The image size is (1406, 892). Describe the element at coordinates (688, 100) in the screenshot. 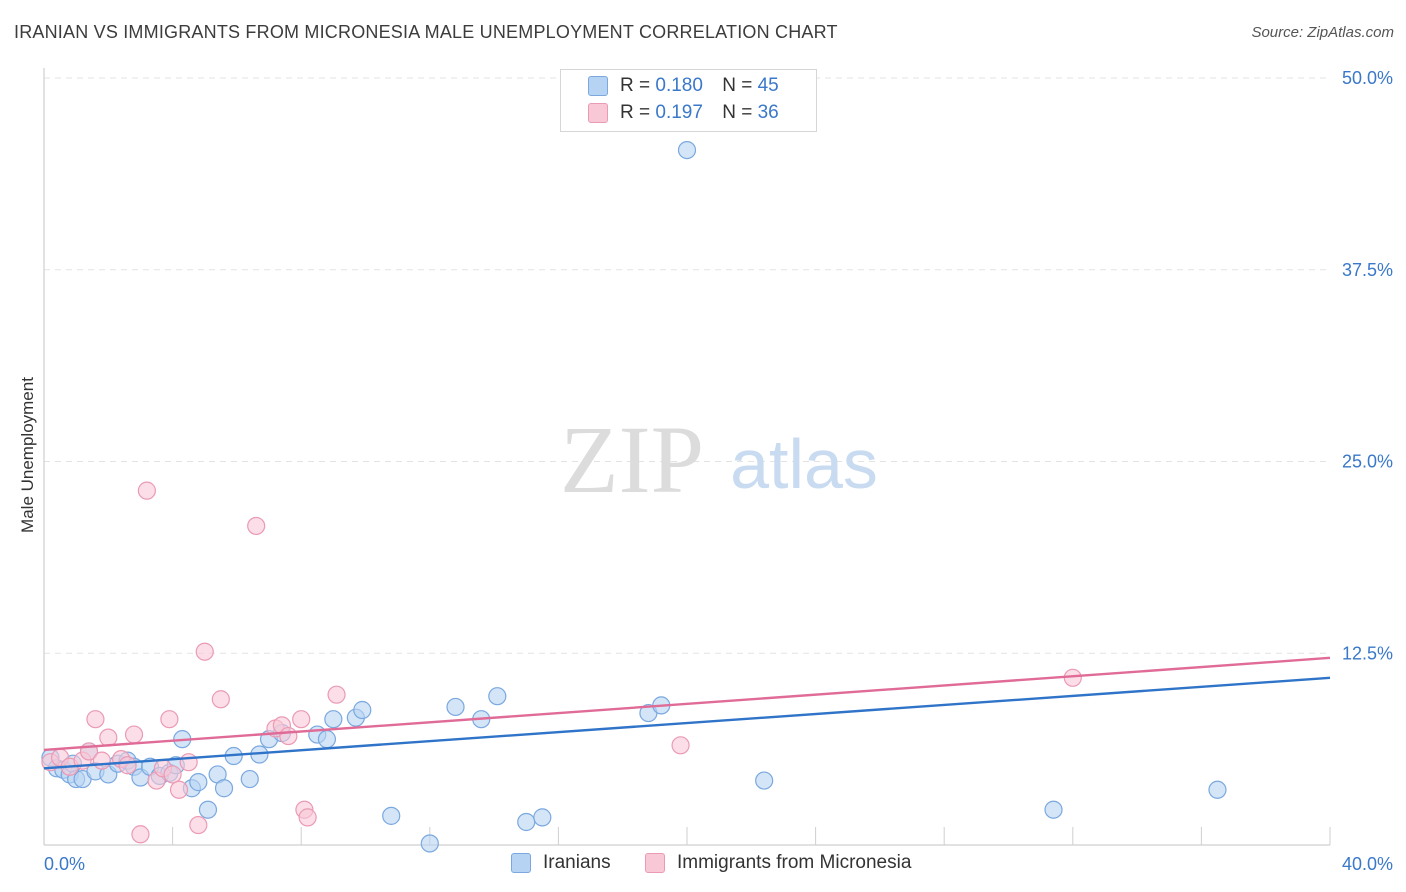

I see `stats-legend: R = 0.180 N = 45 R = 0.197 N = 36` at that location.